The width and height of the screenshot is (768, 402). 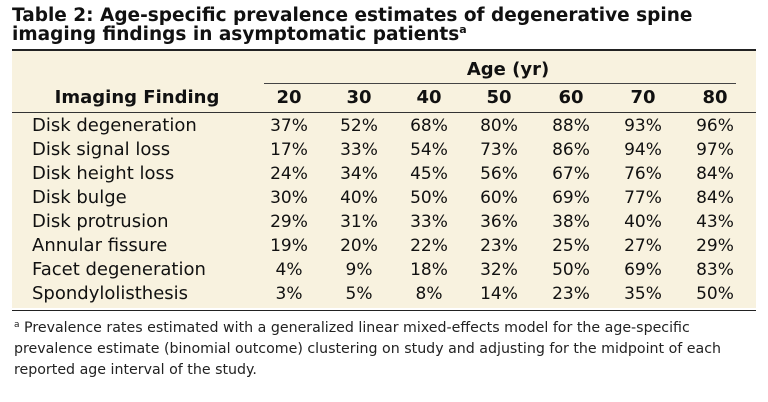 What do you see at coordinates (359, 222) in the screenshot?
I see `value-cell: 31%` at bounding box center [359, 222].